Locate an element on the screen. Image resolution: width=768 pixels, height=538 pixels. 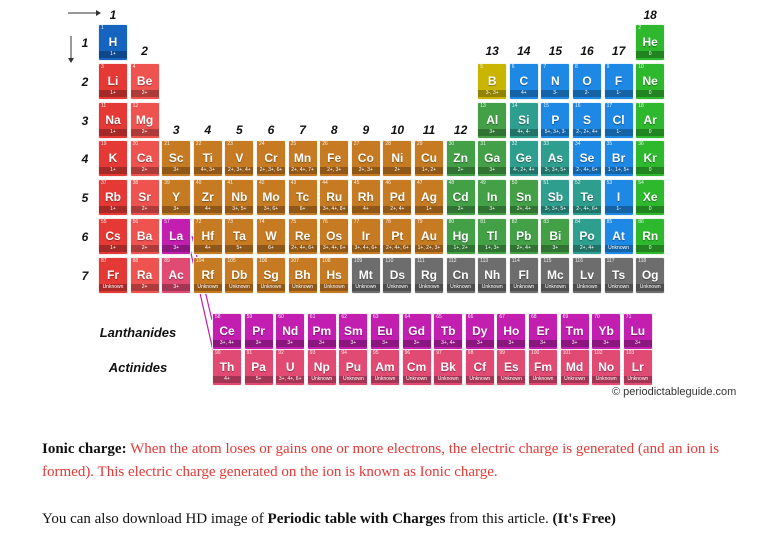
element-o: 8 O 2- is located at coordinates (587, 81).